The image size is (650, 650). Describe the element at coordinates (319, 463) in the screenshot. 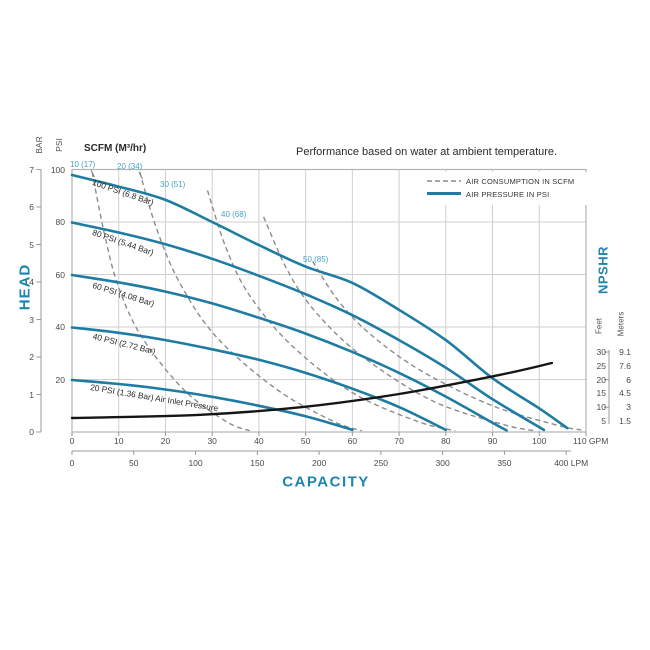

I see `lpm-tick-label: 200` at that location.